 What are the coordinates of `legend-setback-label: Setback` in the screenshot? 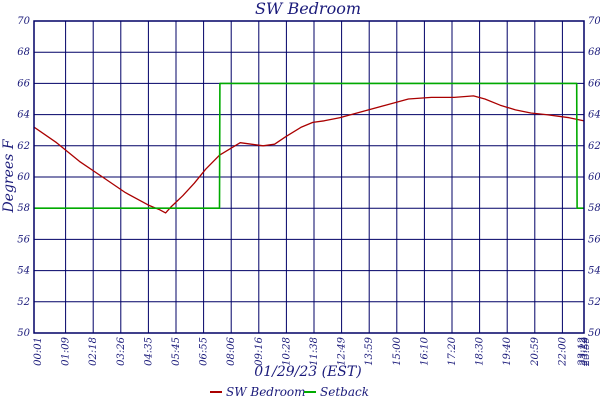 It's located at (344, 392).